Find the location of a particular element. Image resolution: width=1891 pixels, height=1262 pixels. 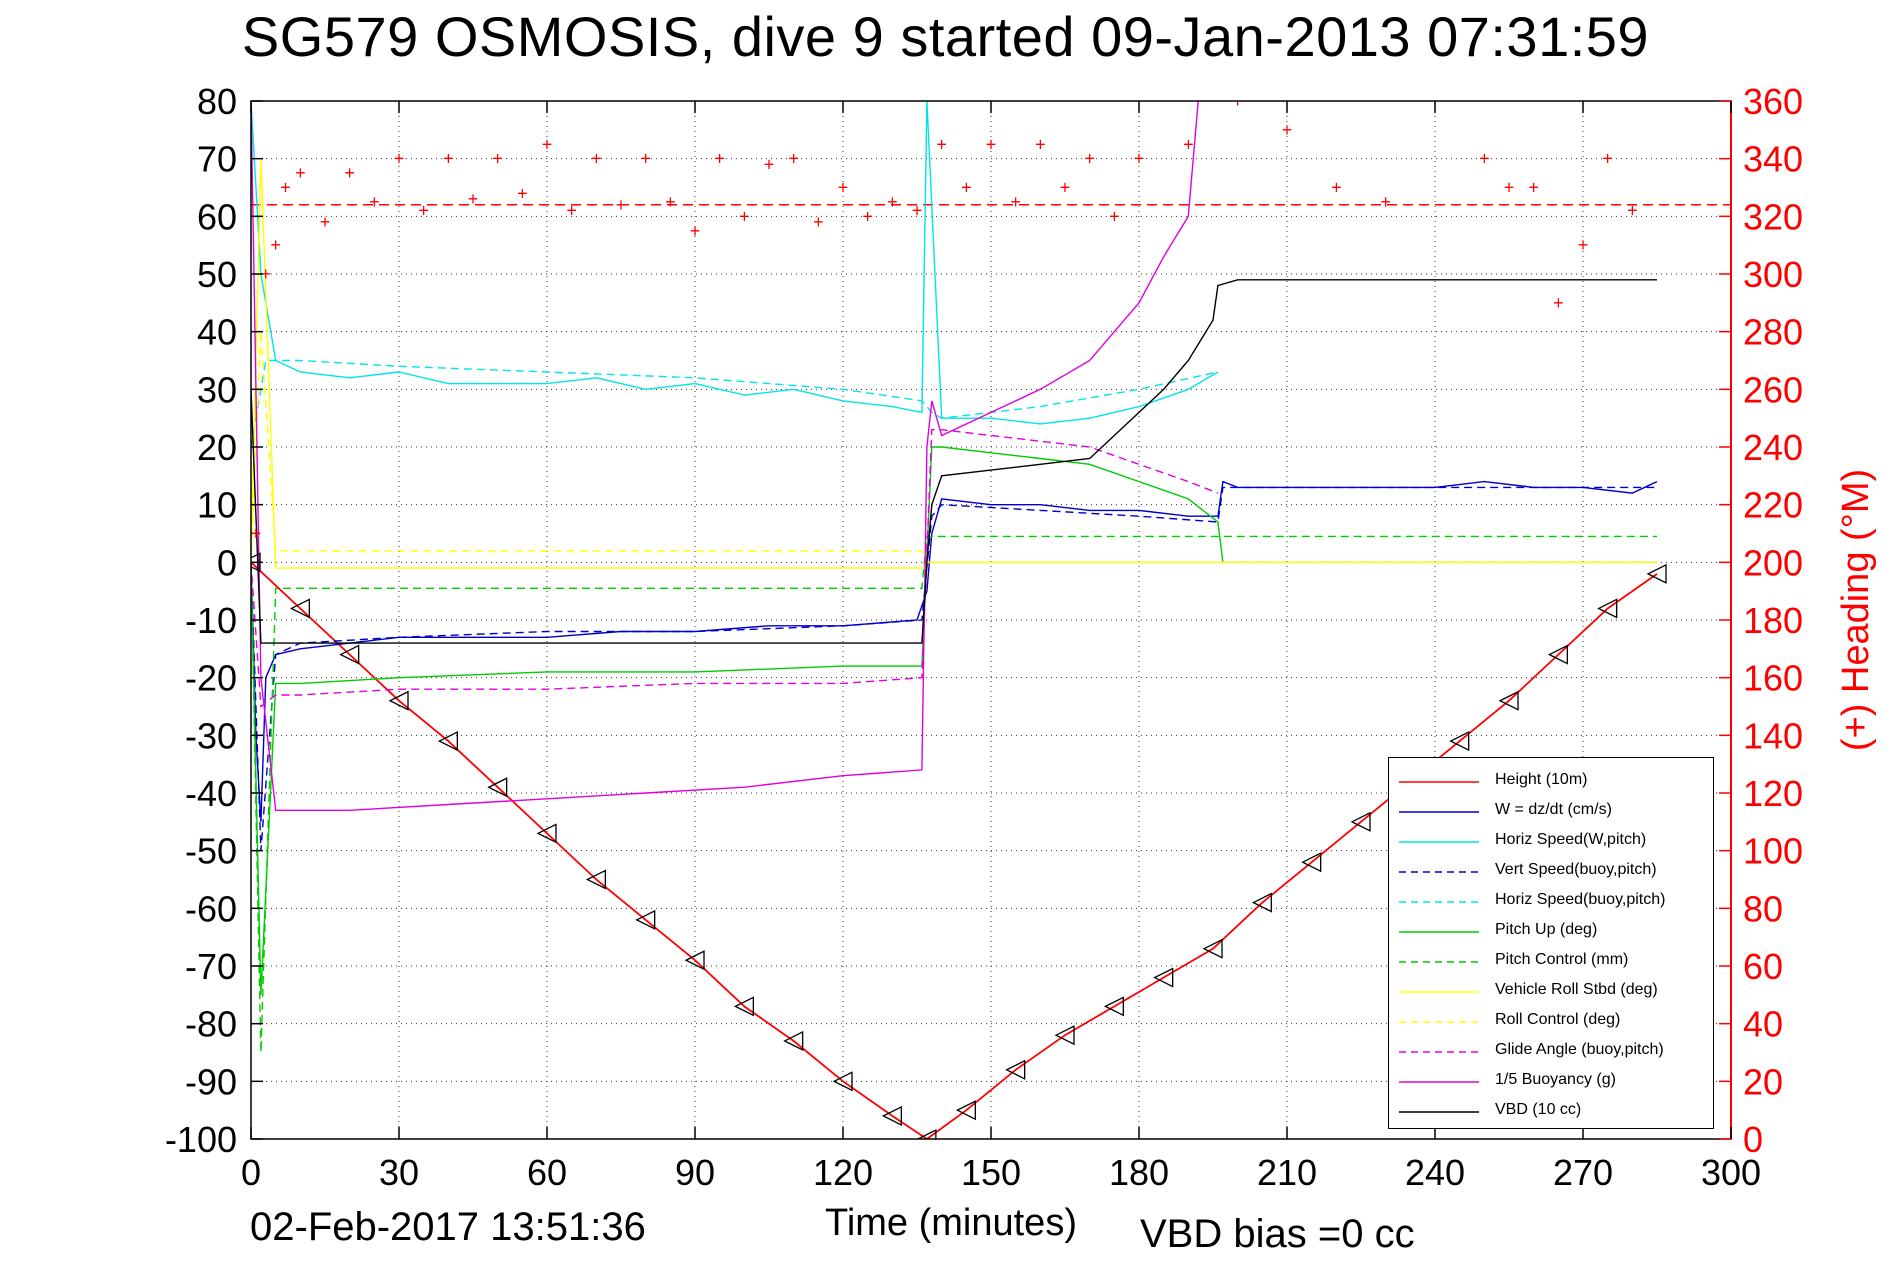

y-right-tick-label: 220 is located at coordinates (1773, 505).